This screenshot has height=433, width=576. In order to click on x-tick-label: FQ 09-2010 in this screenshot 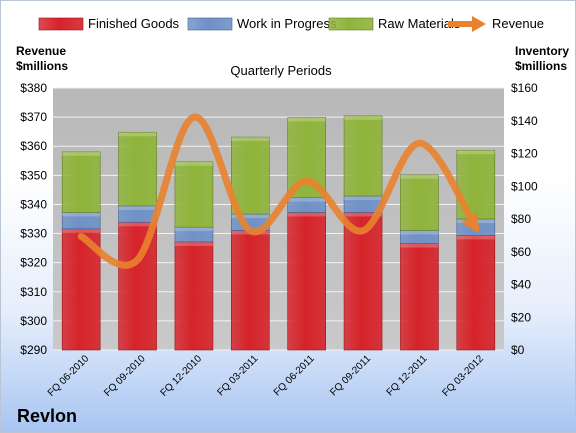, I will do `click(125, 376)`.